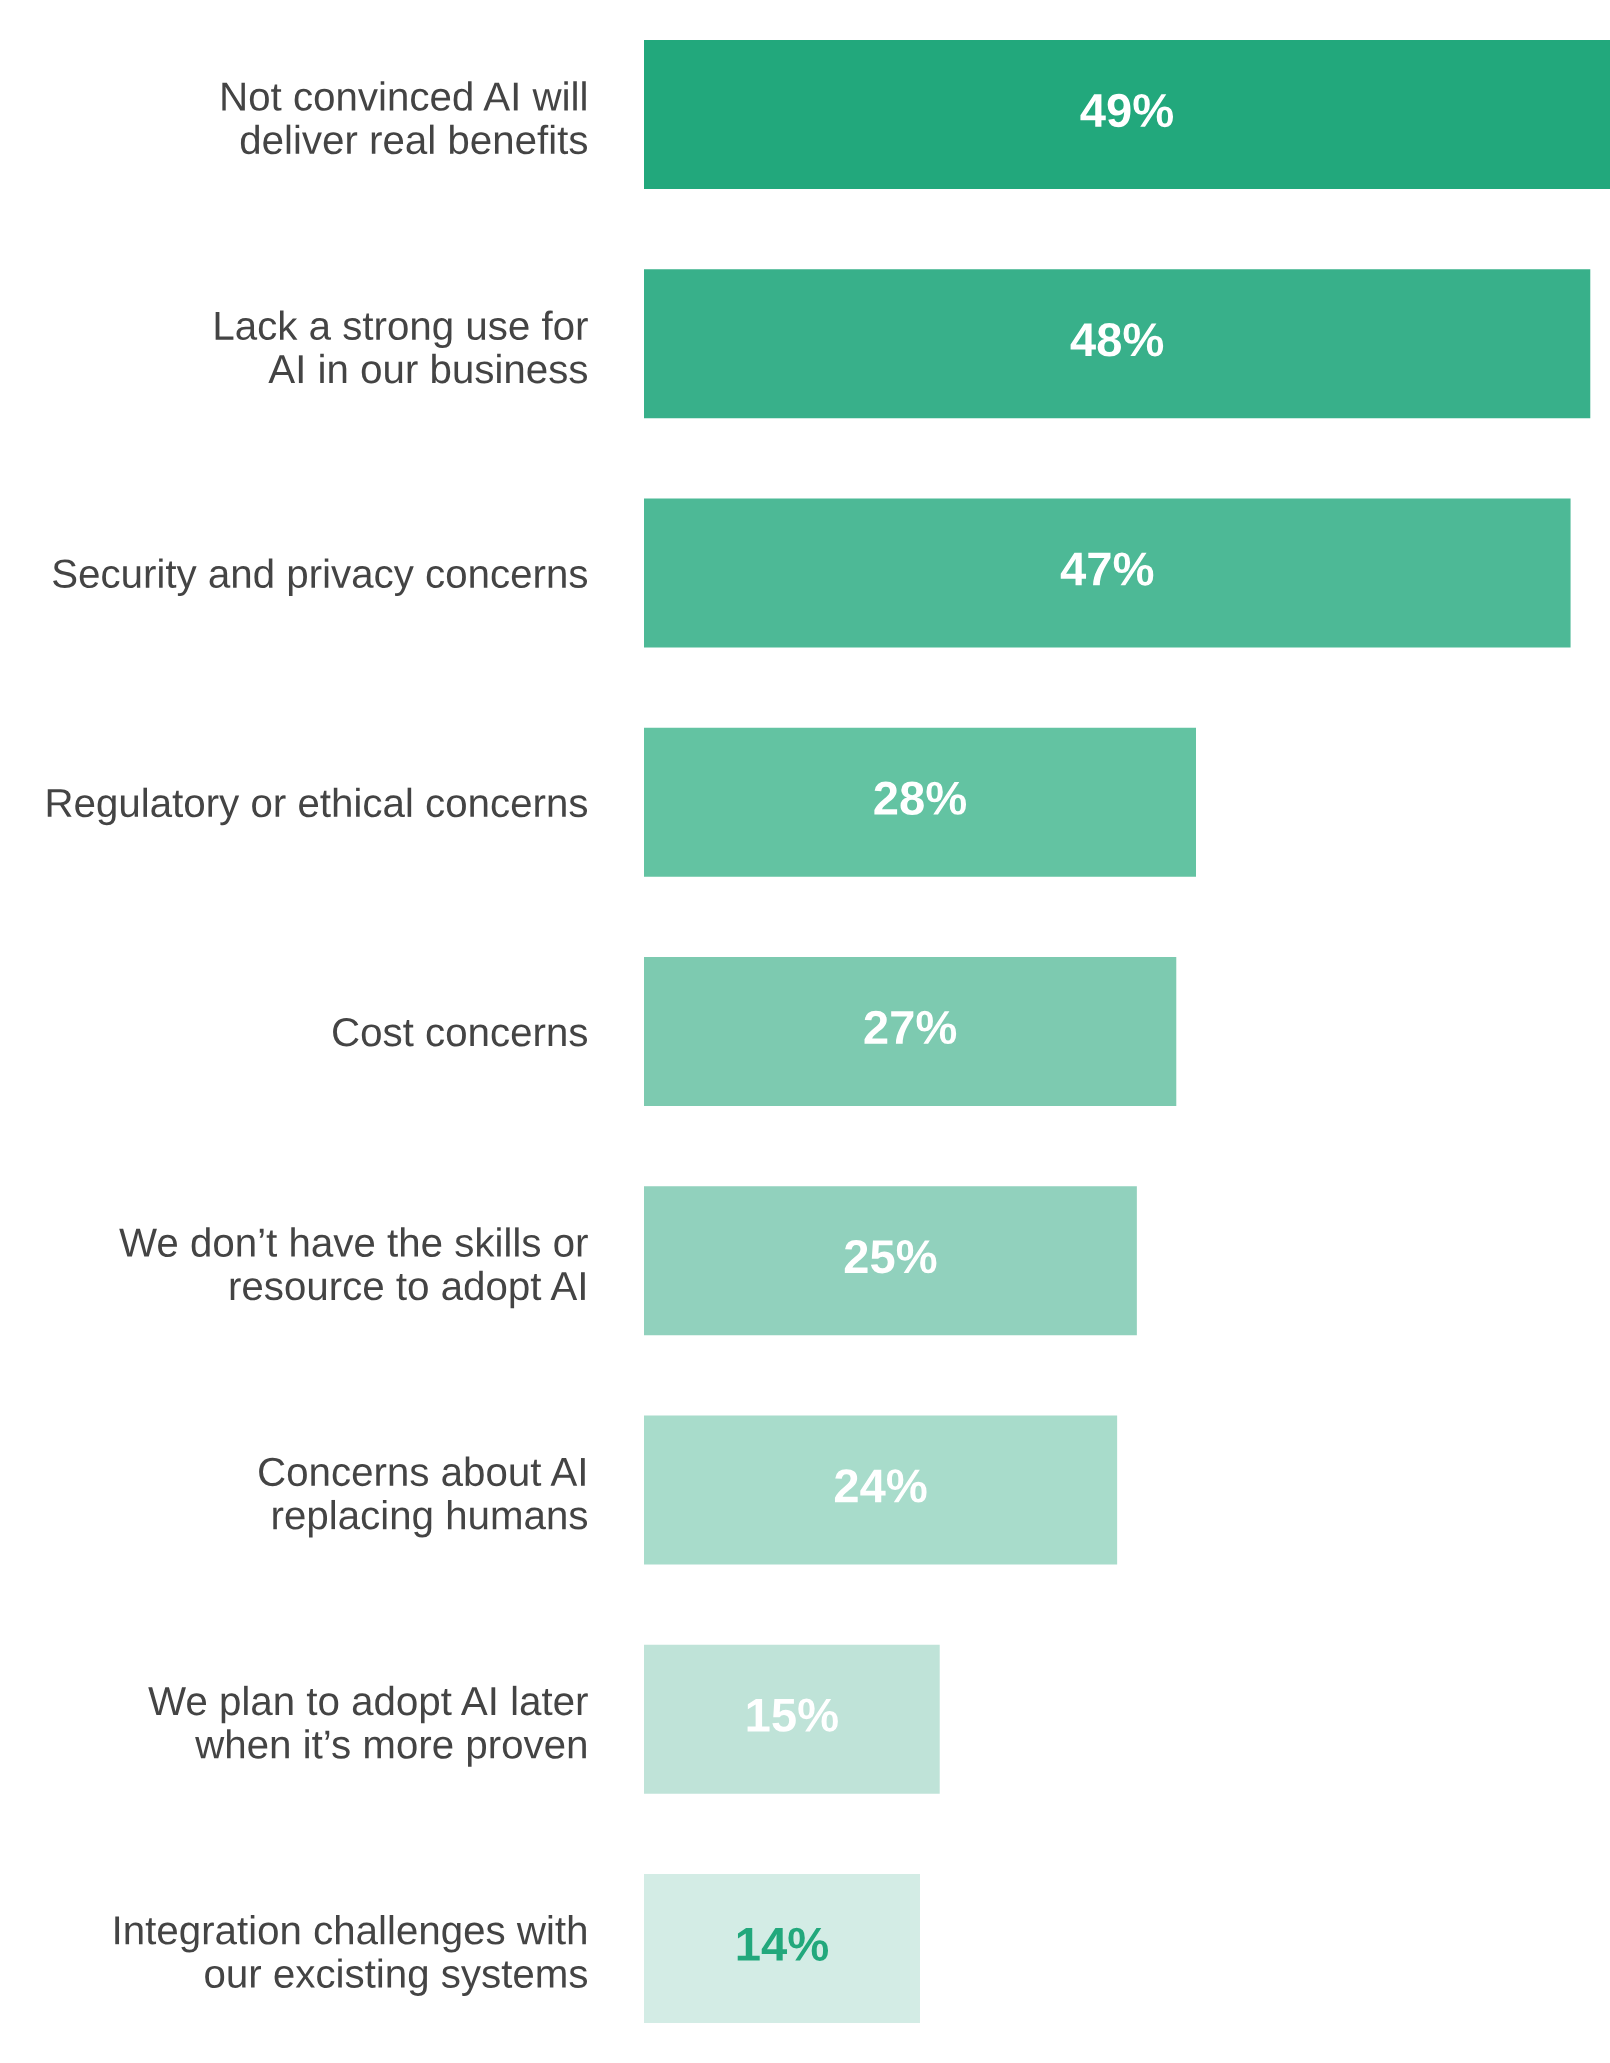 Image resolution: width=1610 pixels, height=2063 pixels. What do you see at coordinates (890, 1256) in the screenshot?
I see `data-label: 25%` at bounding box center [890, 1256].